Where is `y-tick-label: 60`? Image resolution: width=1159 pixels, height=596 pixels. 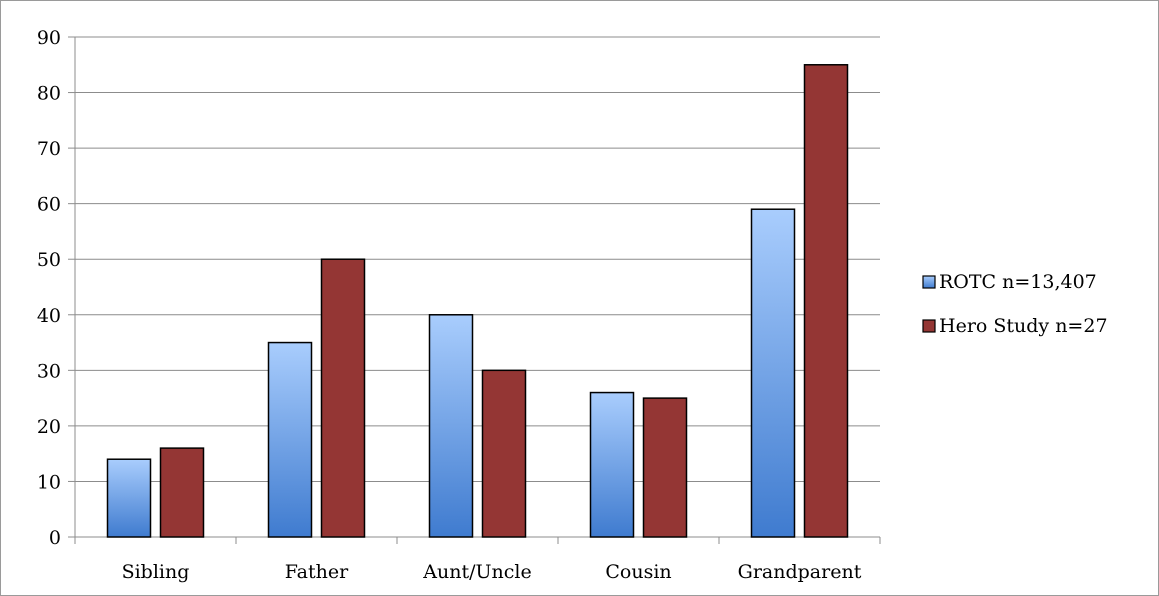 y-tick-label: 60 is located at coordinates (49, 205).